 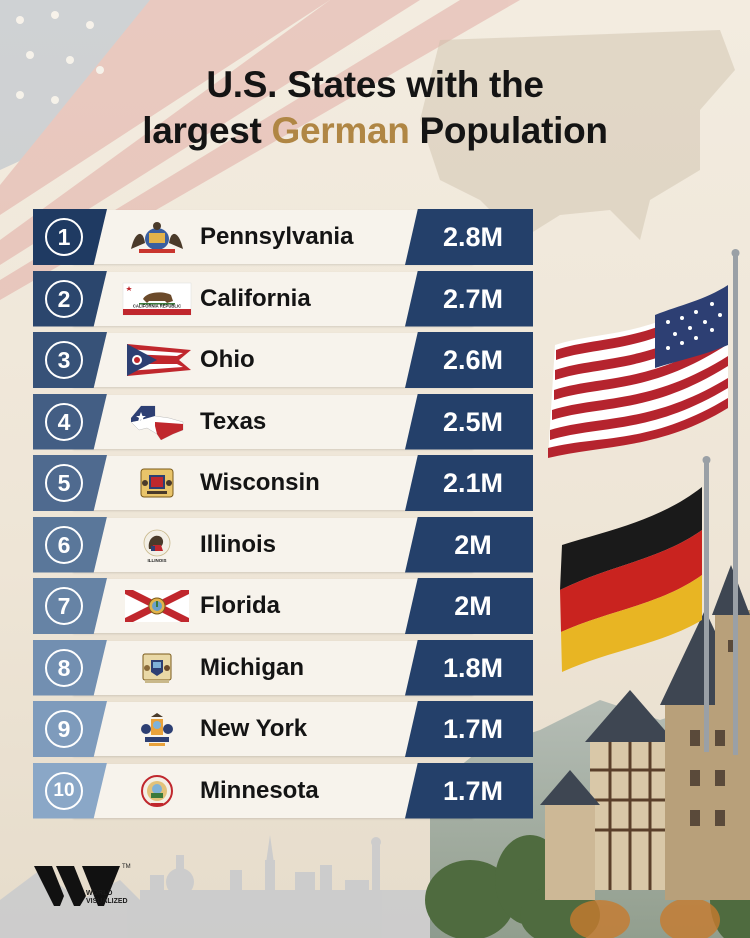 What do you see at coordinates (157, 483) in the screenshot?
I see `wisconsin-seal-icon` at bounding box center [157, 483].